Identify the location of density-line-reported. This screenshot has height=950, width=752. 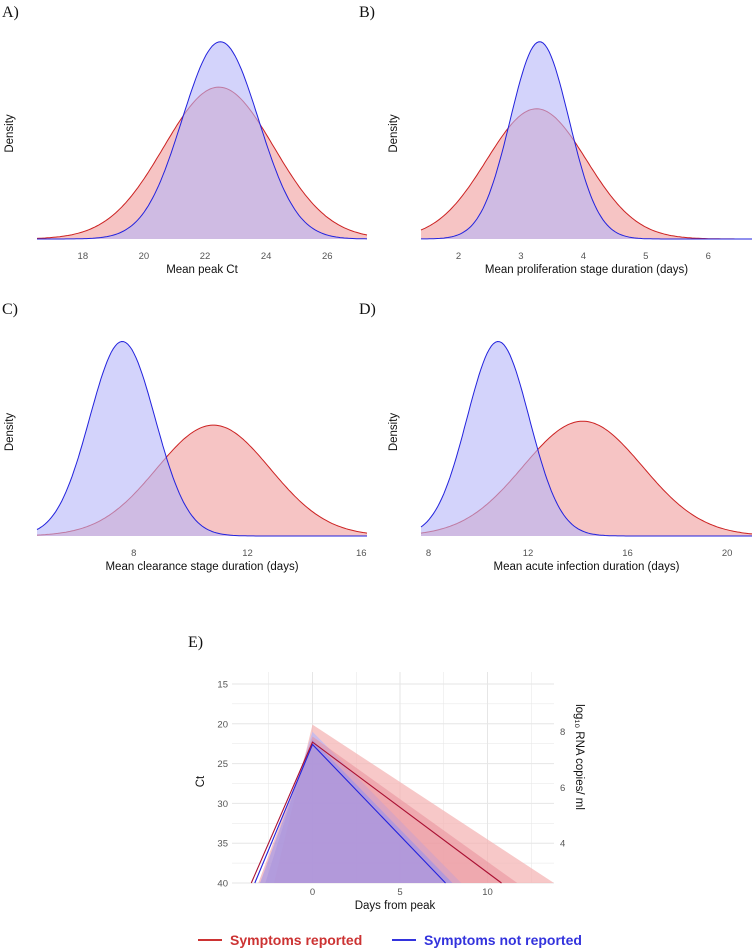
(586, 174).